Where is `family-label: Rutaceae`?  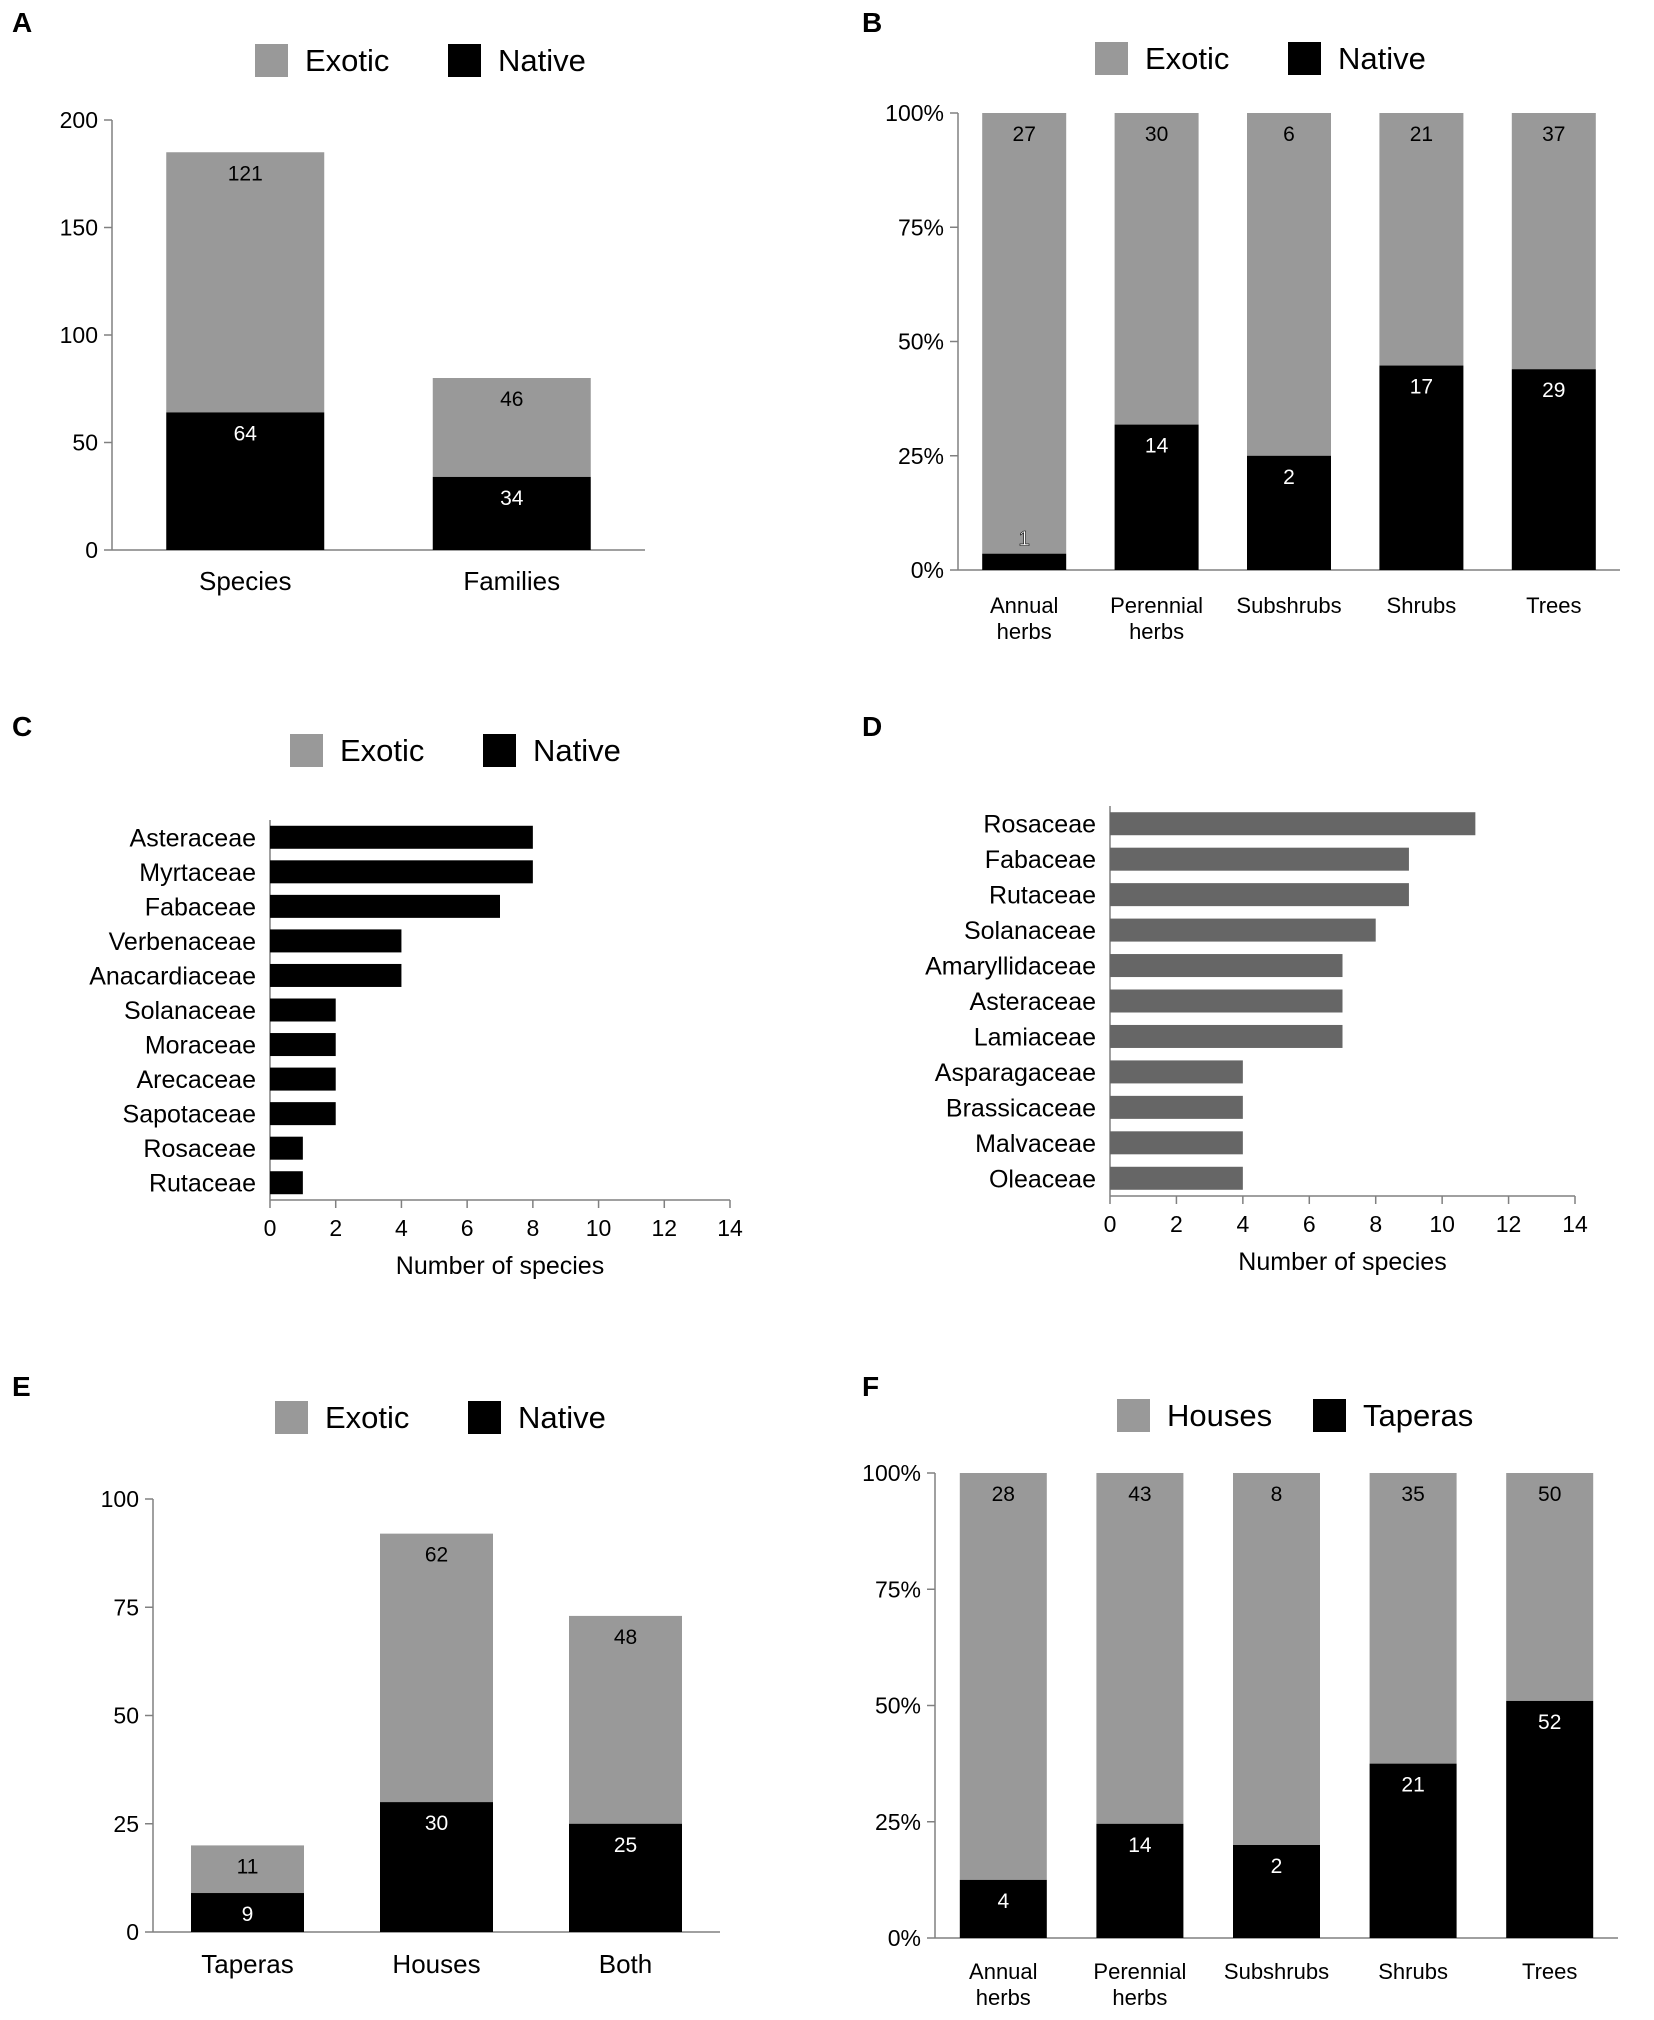
family-label: Rutaceae is located at coordinates (202, 1184).